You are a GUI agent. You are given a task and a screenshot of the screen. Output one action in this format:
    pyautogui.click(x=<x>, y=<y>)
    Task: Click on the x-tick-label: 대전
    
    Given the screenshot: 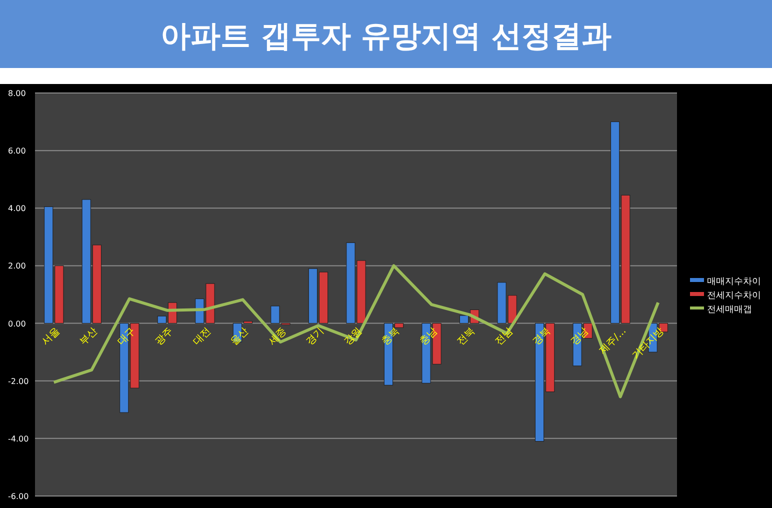 What is the action you would take?
    pyautogui.click(x=202, y=337)
    